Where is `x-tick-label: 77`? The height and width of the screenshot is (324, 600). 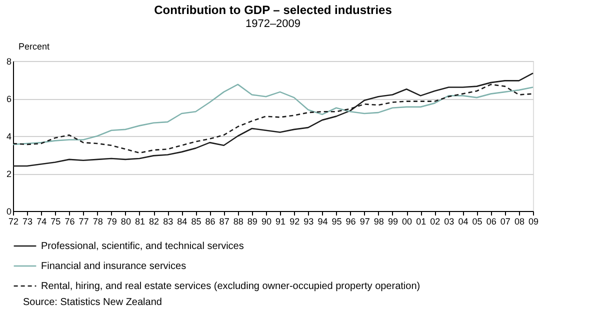
x-tick-label: 77 is located at coordinates (83, 221).